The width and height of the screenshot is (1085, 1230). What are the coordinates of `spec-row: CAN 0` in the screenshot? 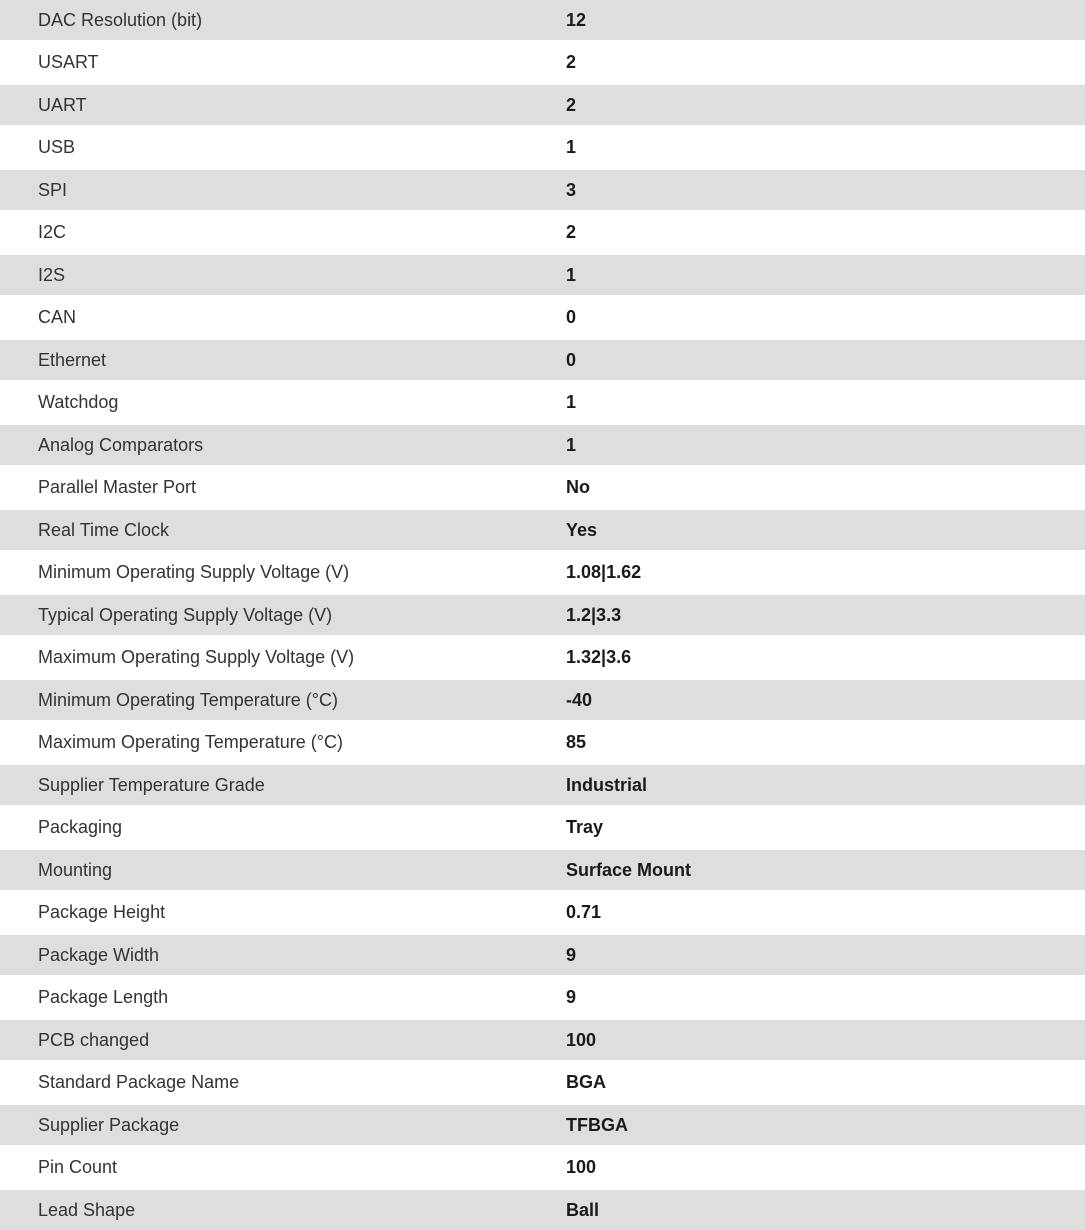 It's located at (542, 317).